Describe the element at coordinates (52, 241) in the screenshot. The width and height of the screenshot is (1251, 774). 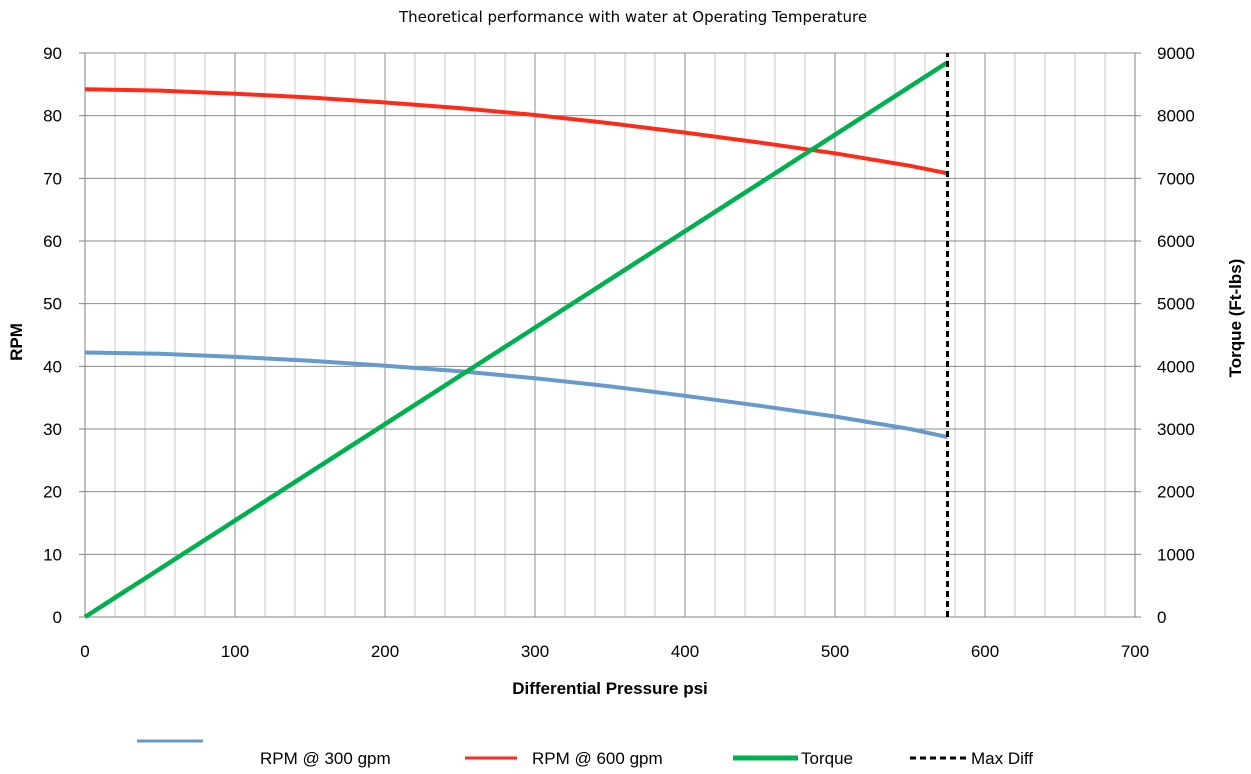
I see `y-tick-label: 60` at that location.